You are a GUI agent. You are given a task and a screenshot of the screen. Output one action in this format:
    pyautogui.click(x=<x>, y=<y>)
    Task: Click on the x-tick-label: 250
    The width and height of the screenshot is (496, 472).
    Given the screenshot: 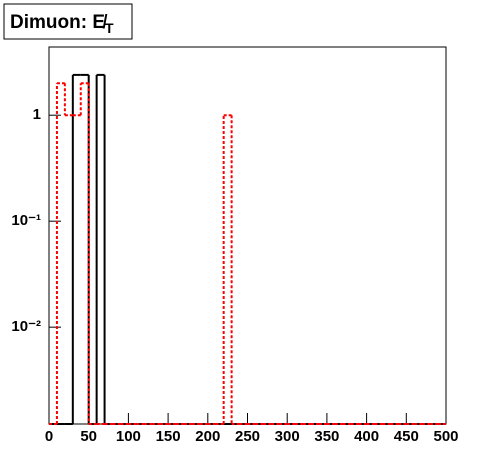 What is the action you would take?
    pyautogui.click(x=247, y=436)
    